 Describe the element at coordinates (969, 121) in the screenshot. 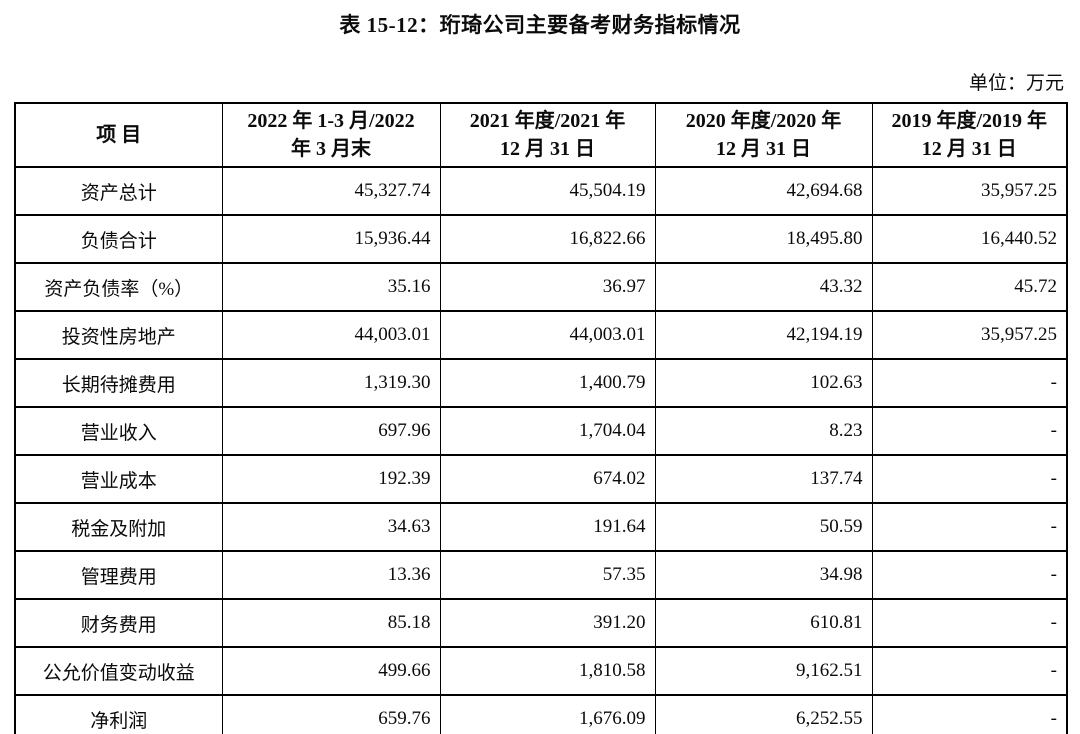

I see `column-header-line: 2019 年度/2019 年` at that location.